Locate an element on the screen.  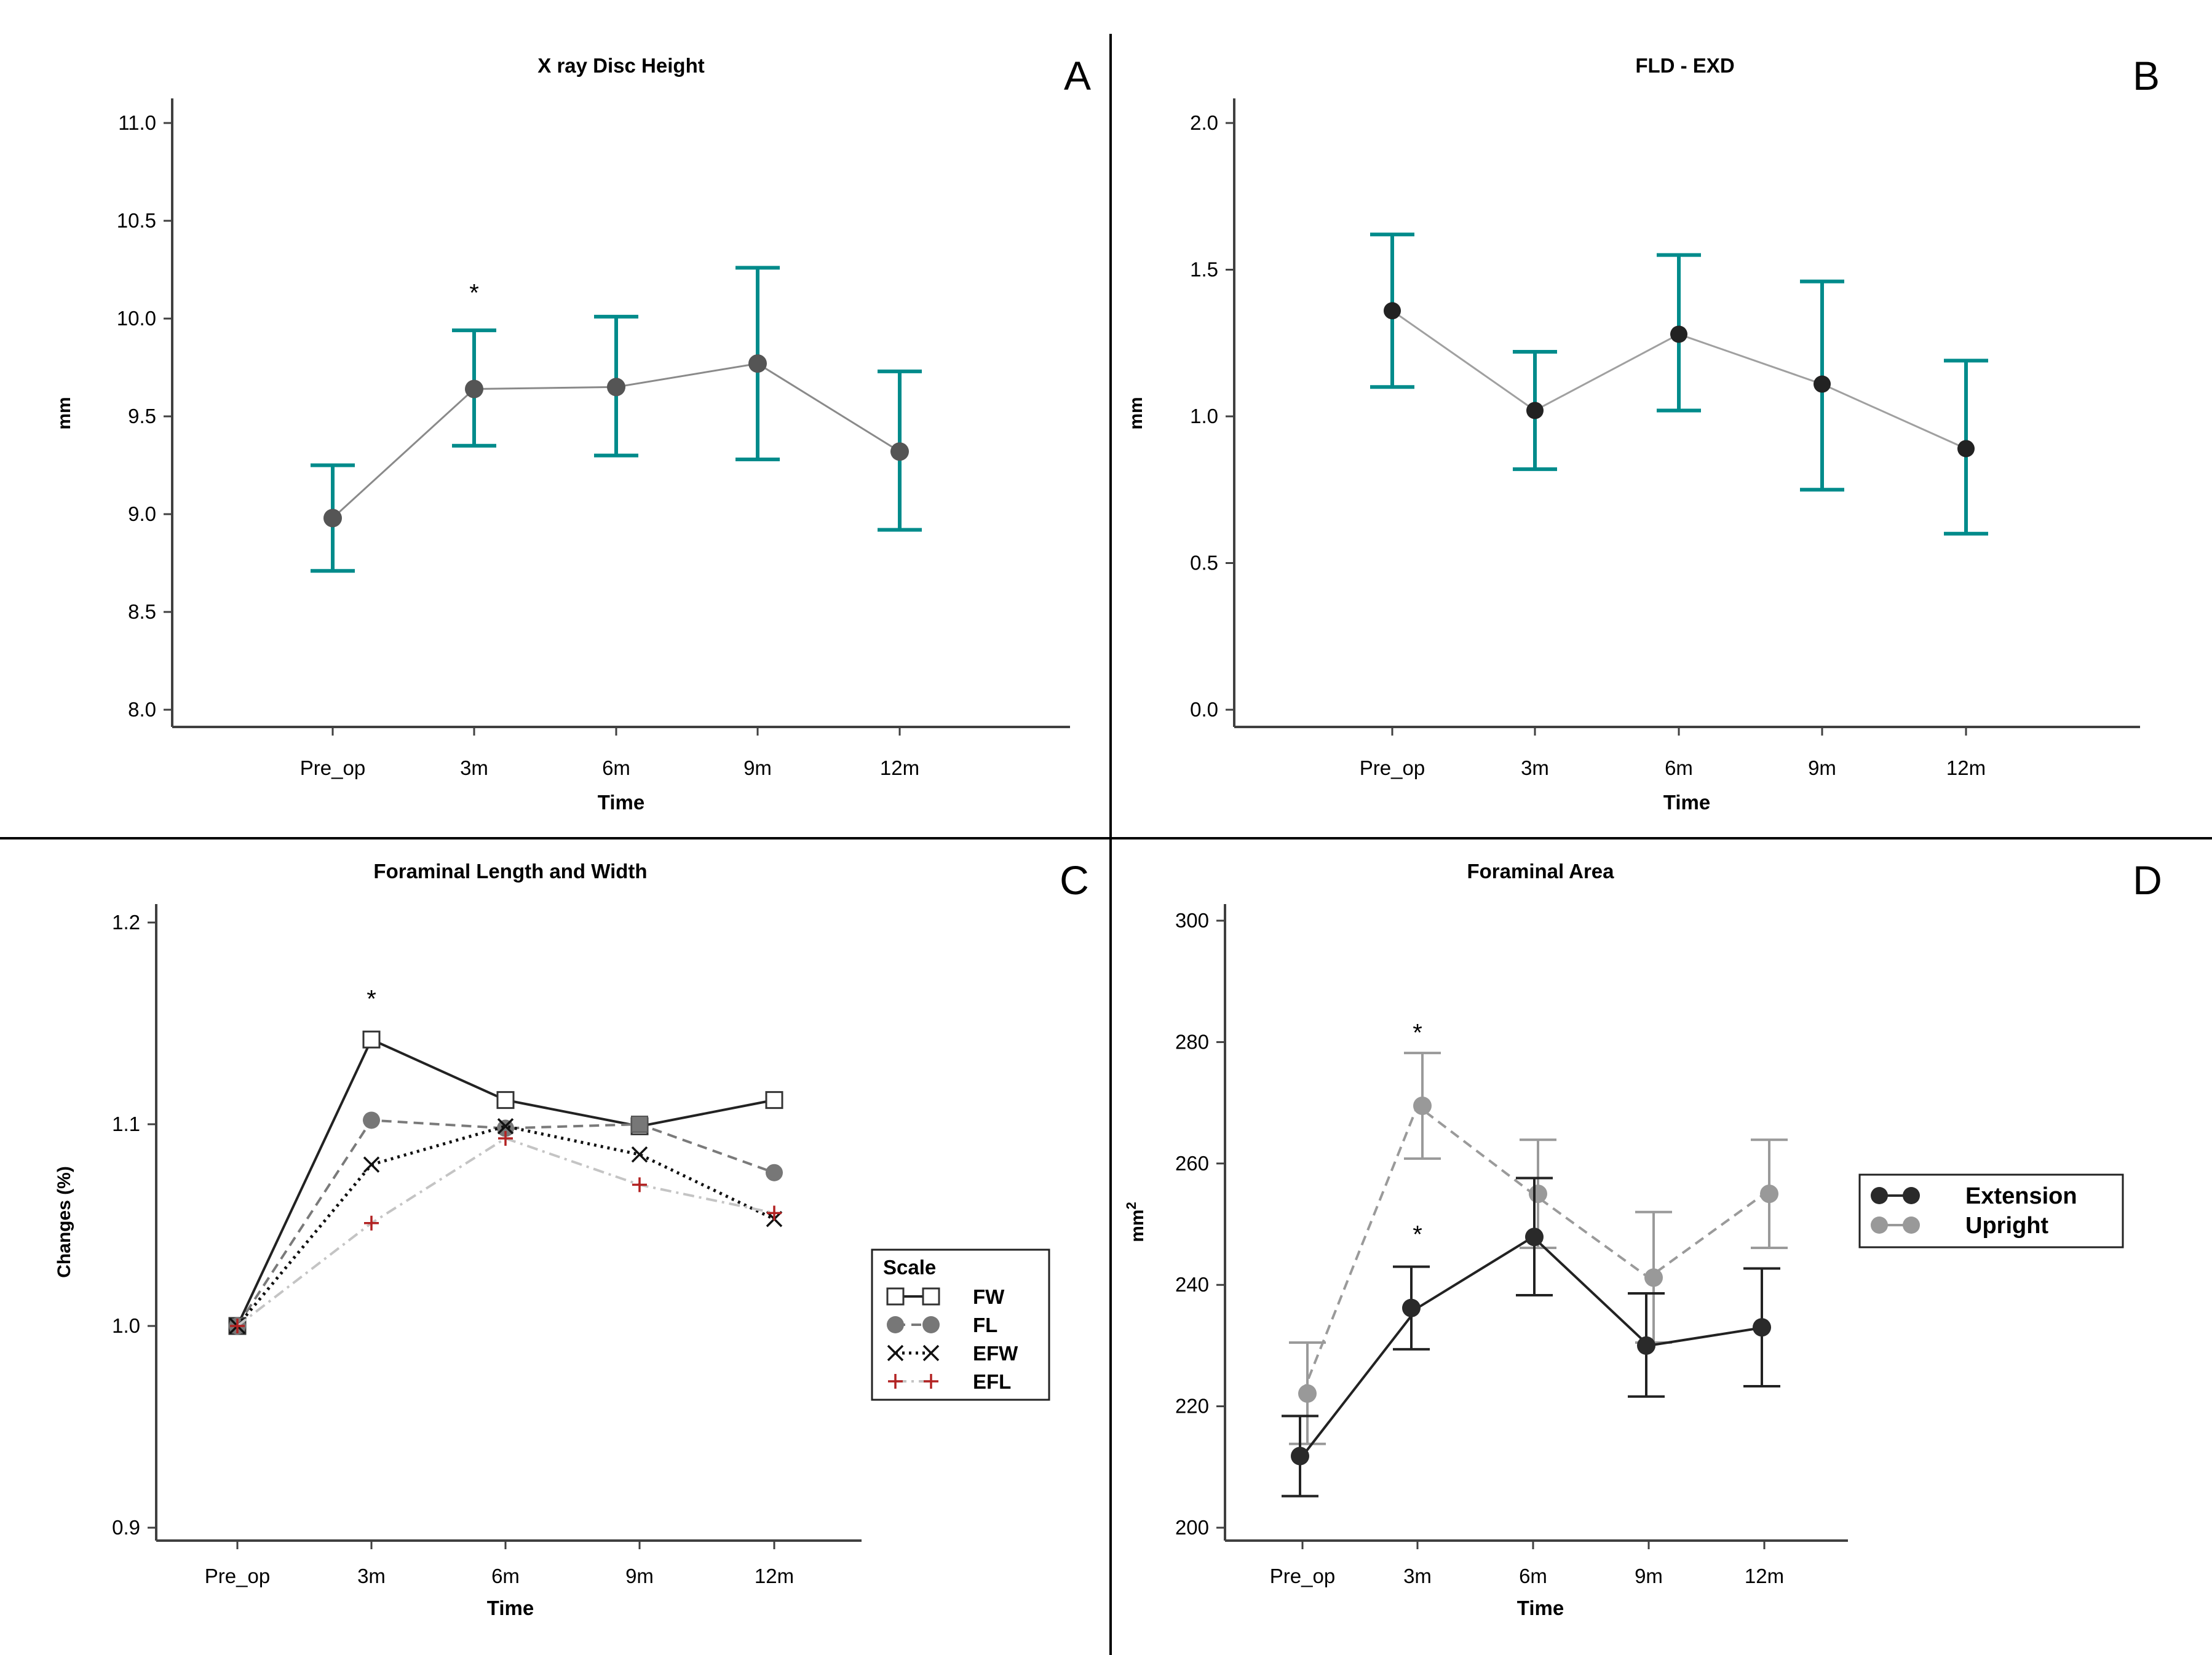
x-tick-label-d: 6m is located at coordinates (1533, 1576).